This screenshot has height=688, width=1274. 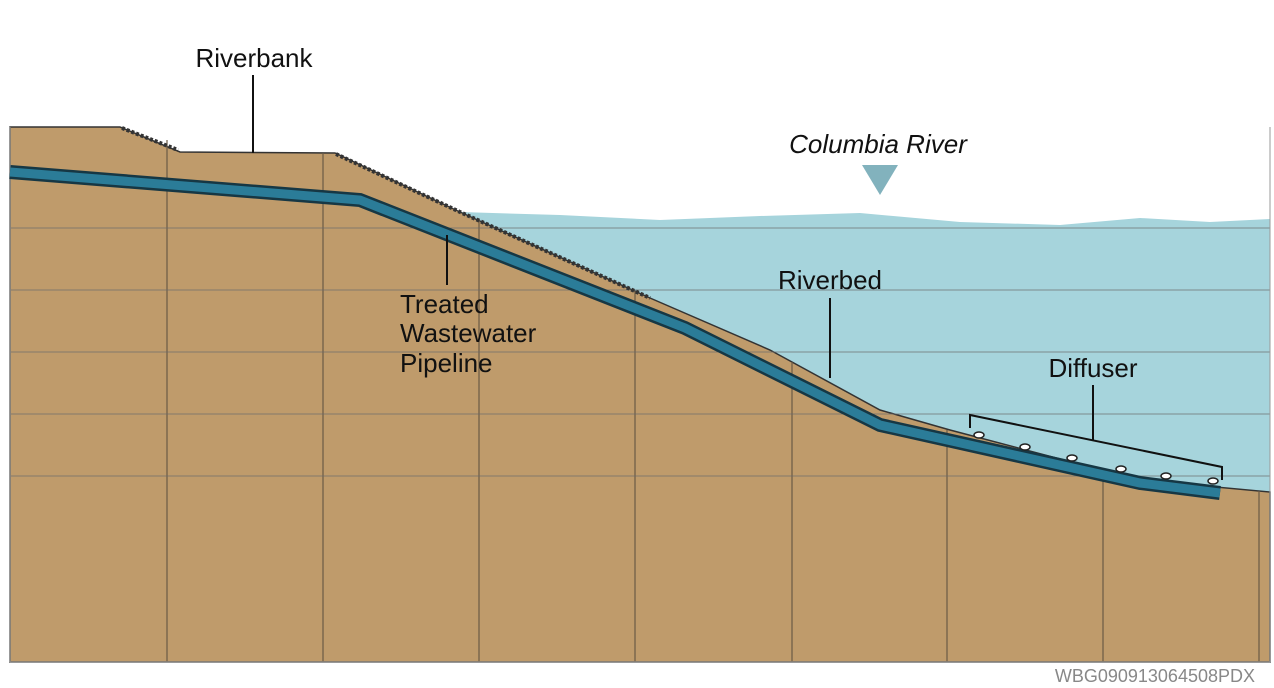 What do you see at coordinates (1092, 368) in the screenshot?
I see `diffuser-label: Diffuser` at bounding box center [1092, 368].